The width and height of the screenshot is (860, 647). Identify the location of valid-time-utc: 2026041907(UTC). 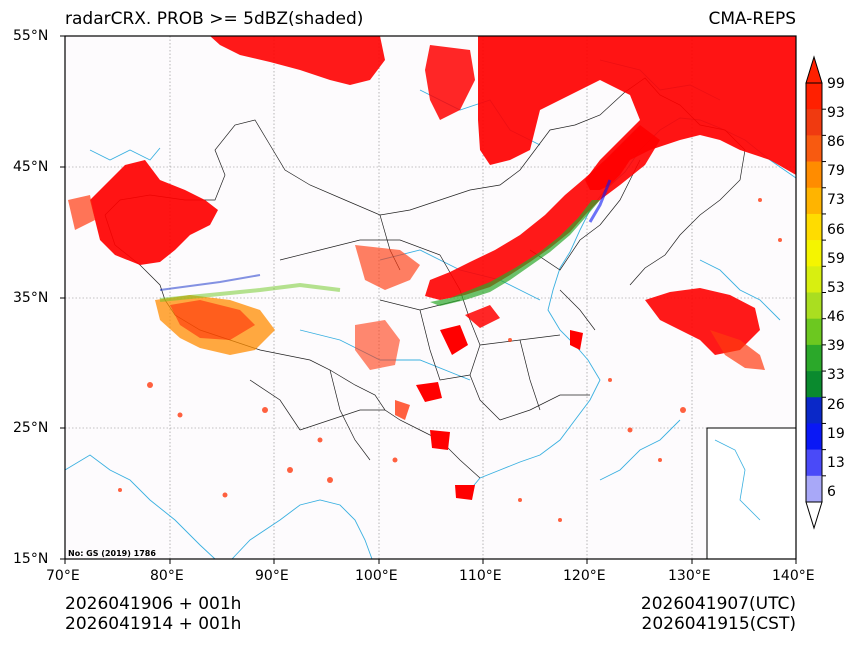
(718, 604).